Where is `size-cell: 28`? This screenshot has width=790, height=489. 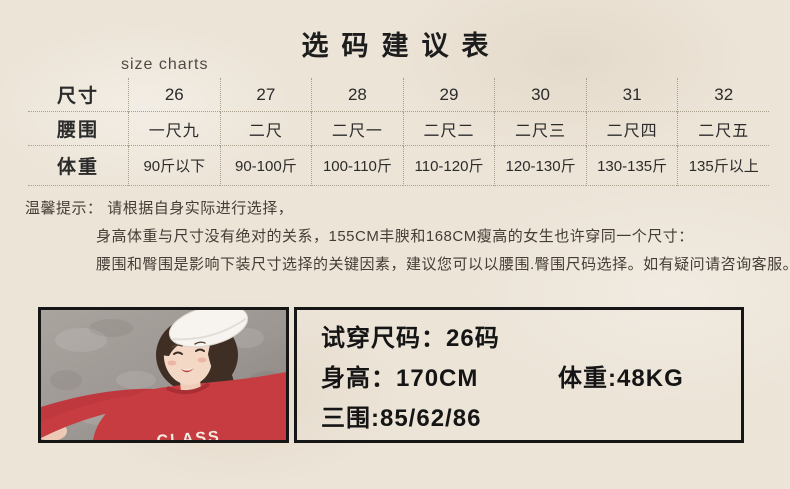 size-cell: 28 is located at coordinates (357, 95).